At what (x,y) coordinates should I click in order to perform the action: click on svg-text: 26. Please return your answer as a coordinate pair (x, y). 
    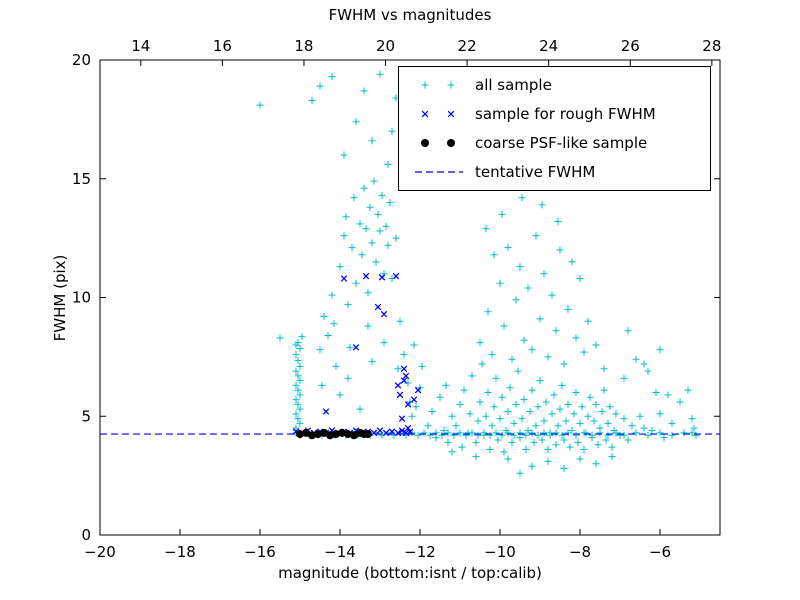
    Looking at the image, I should click on (630, 46).